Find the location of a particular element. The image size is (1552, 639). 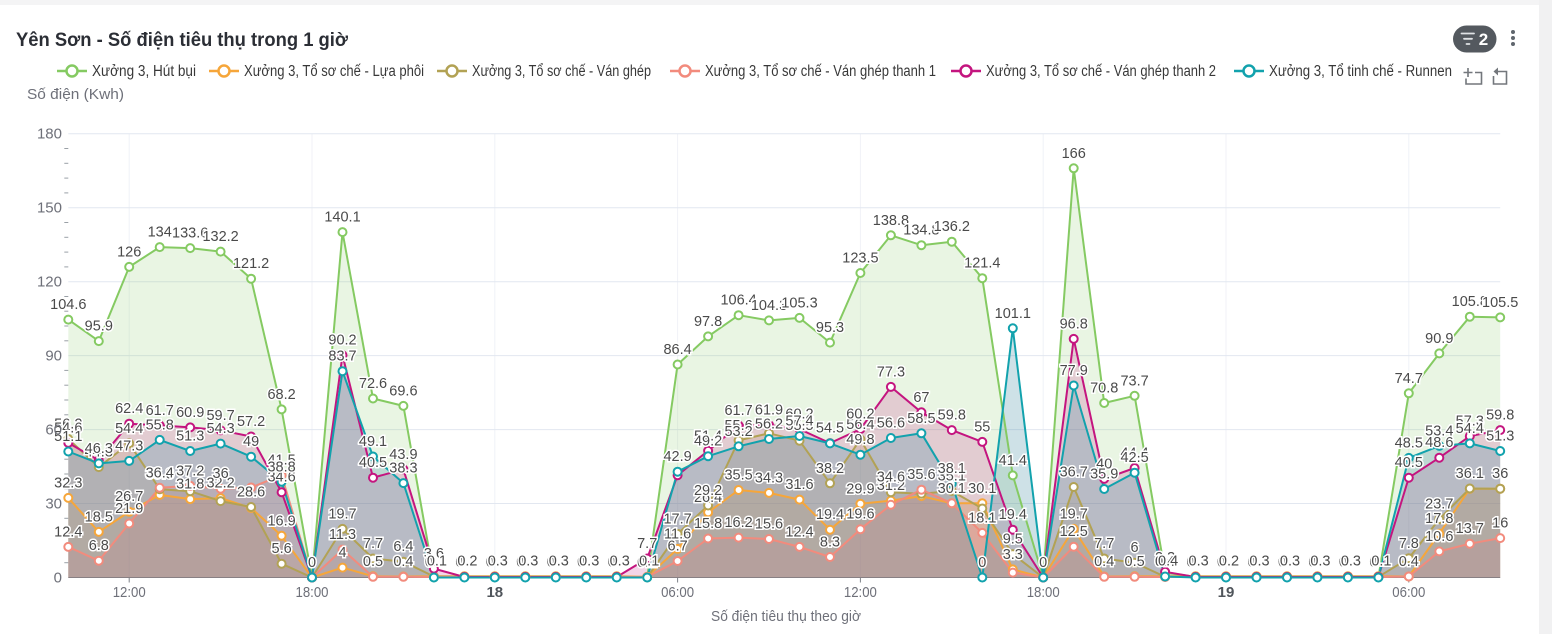

svg-text: 0.5 is located at coordinates (1135, 562).